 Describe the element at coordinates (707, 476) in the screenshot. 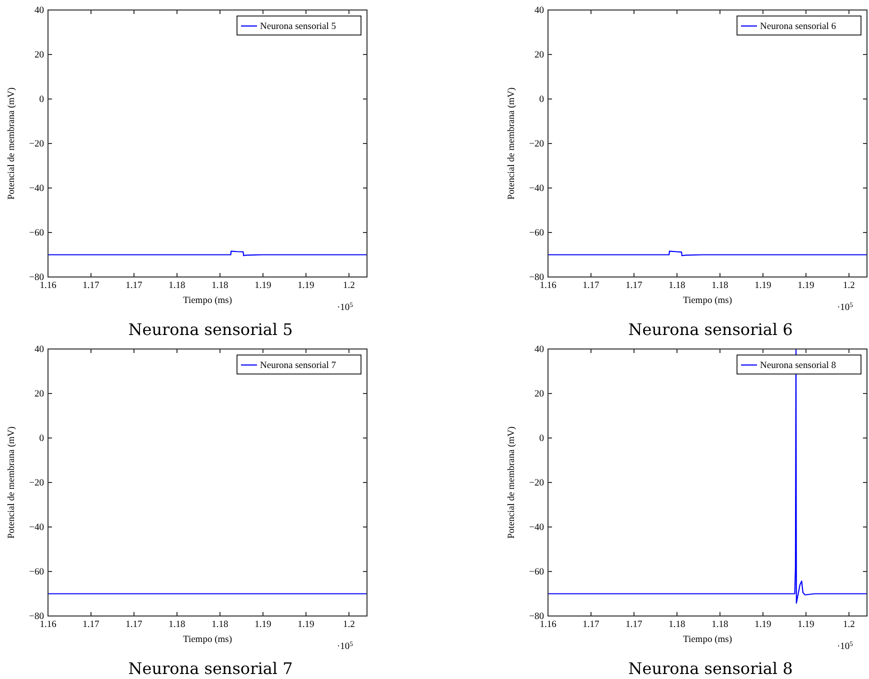

I see `line-series` at that location.